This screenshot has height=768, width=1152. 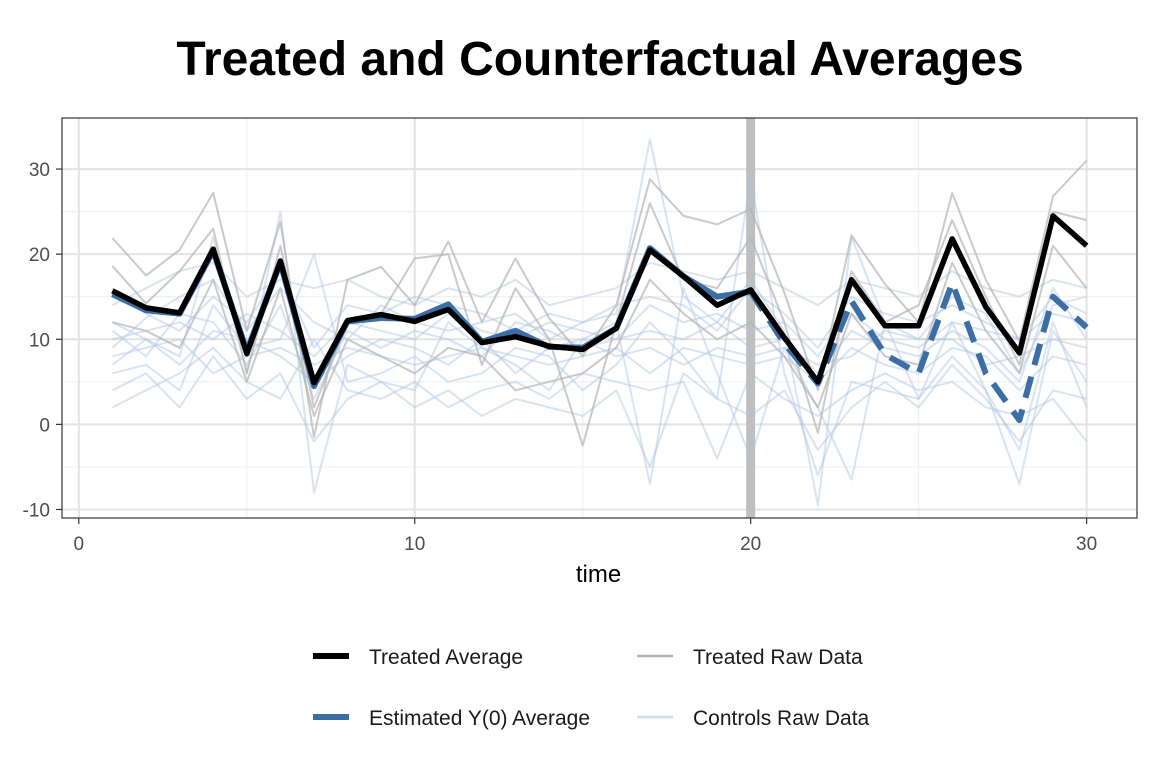 What do you see at coordinates (44, 425) in the screenshot?
I see `y-tick-label: 0` at bounding box center [44, 425].